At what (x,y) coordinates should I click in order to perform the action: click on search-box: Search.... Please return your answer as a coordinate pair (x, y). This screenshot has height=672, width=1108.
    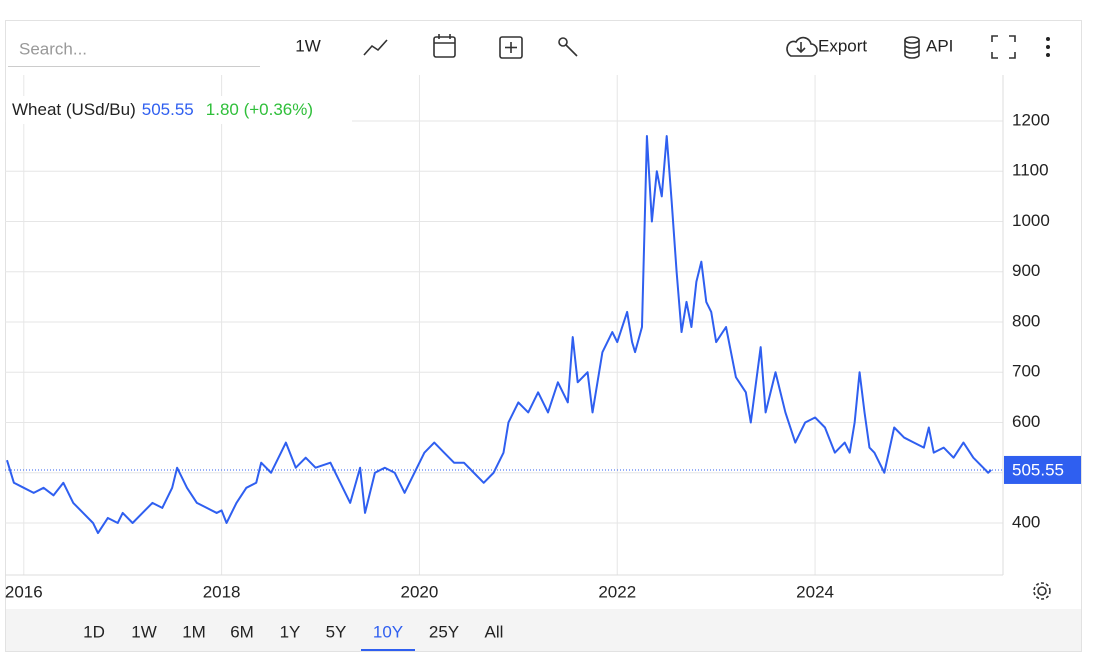
    Looking at the image, I should click on (53, 48).